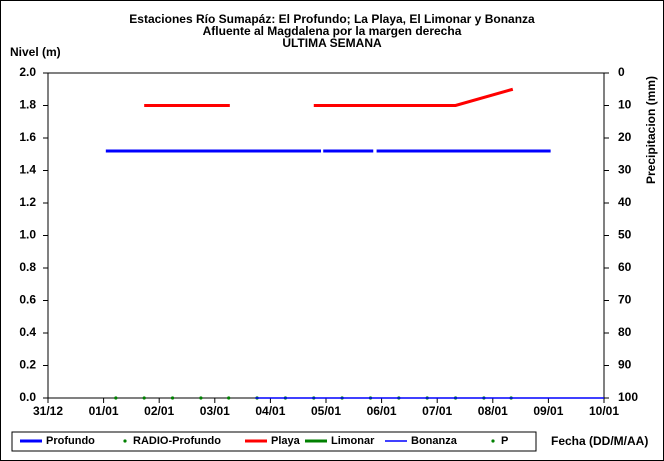 Image resolution: width=664 pixels, height=461 pixels. What do you see at coordinates (437, 411) in the screenshot?
I see `x-tick-label: 07/01` at bounding box center [437, 411].